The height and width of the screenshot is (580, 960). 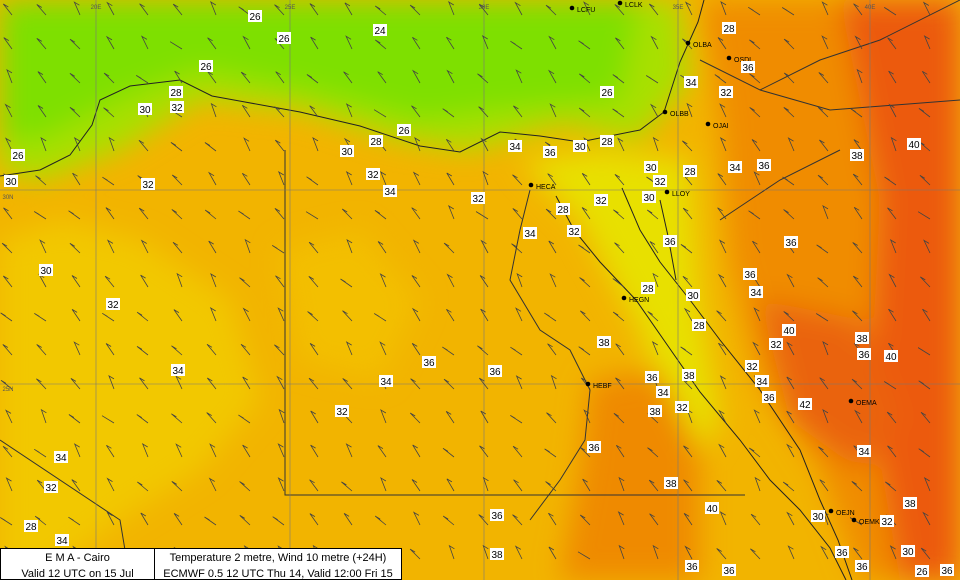 I want to click on station-label: OSDI, so click(x=742, y=60).